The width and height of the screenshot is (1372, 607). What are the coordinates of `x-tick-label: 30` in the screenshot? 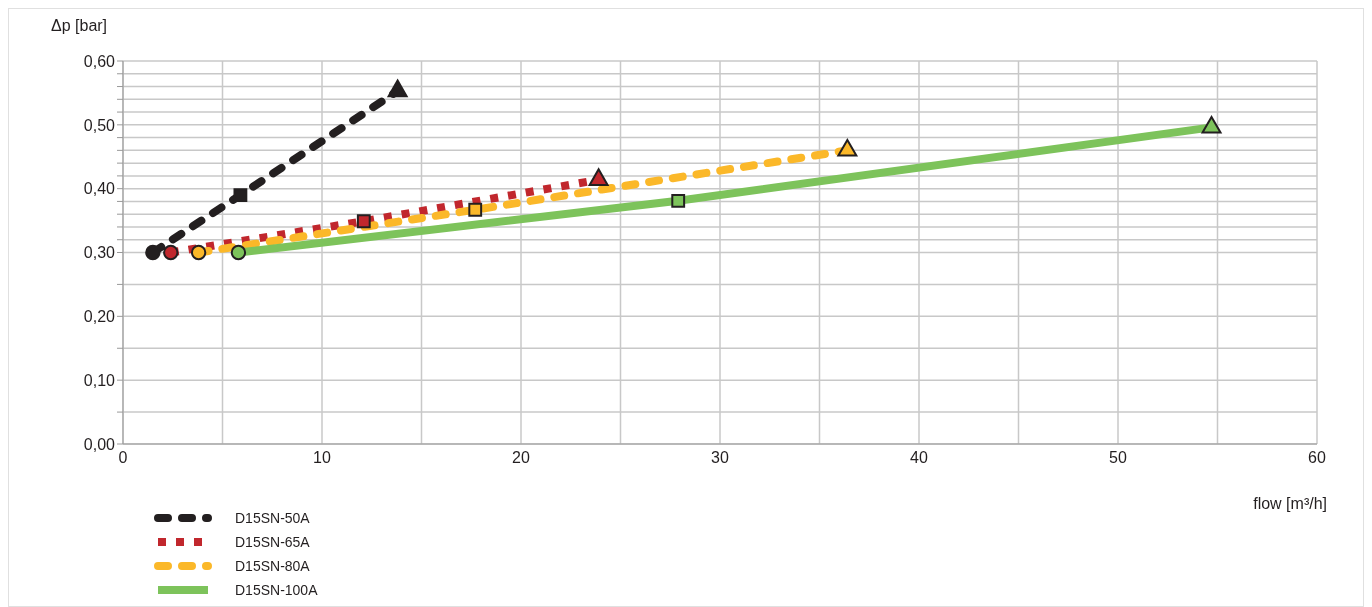 It's located at (720, 458).